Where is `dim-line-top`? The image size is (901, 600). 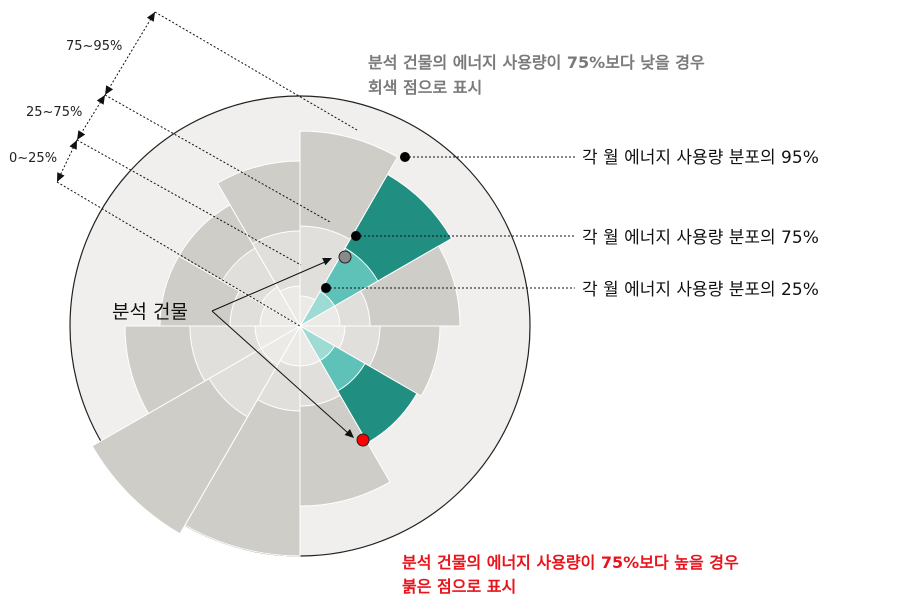
dim-line-top is located at coordinates (130, 53).